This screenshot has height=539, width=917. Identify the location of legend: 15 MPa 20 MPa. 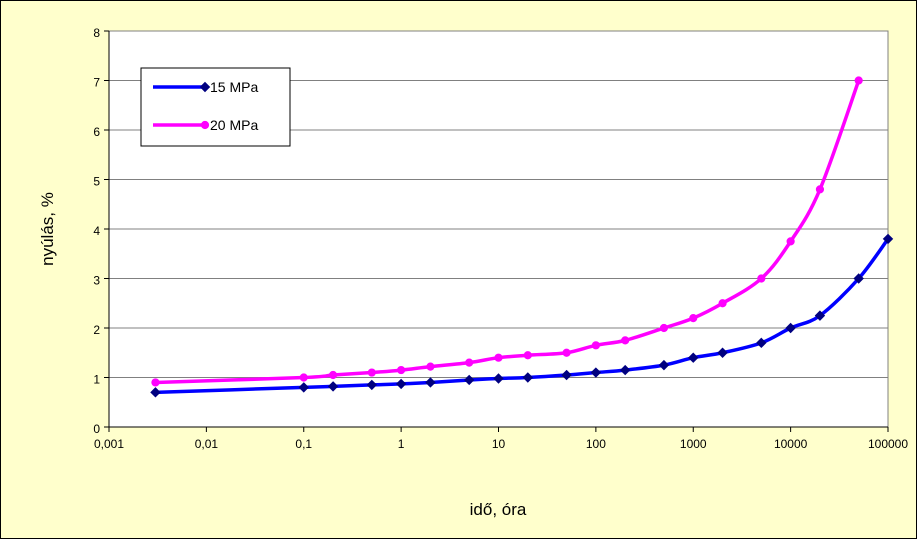
(215, 107).